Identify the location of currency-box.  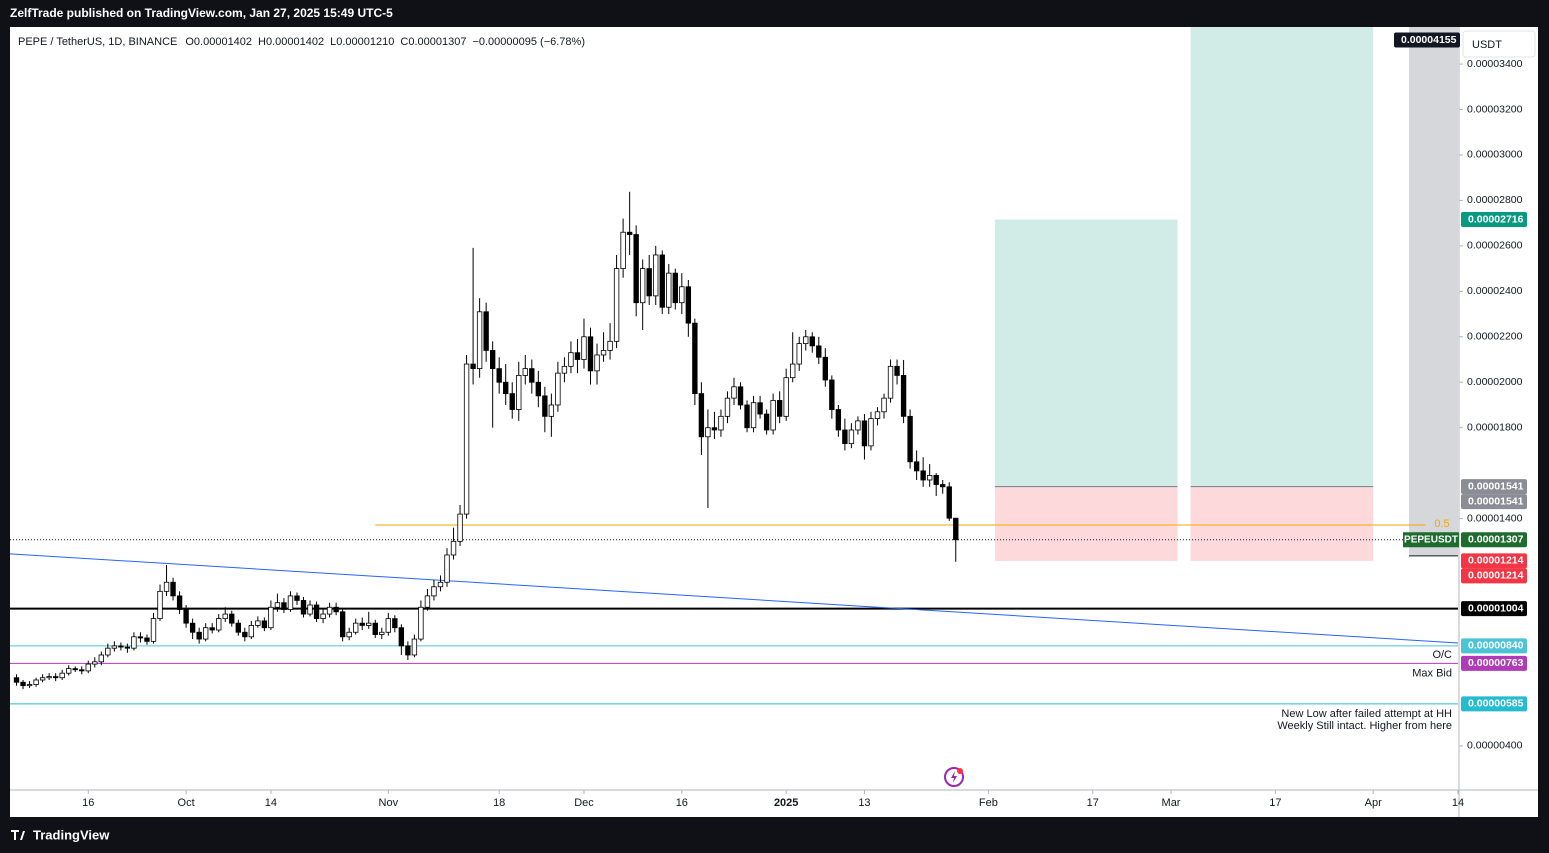
(1499, 44).